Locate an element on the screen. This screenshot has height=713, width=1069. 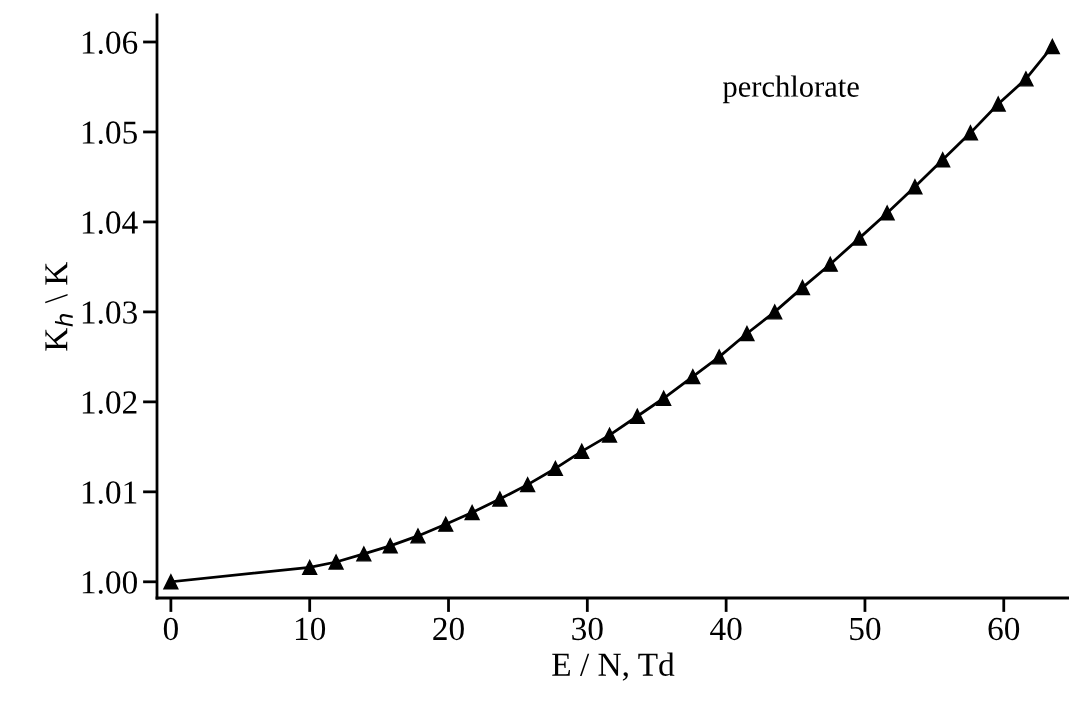
y-tick-label: 1.05 is located at coordinates (109, 132).